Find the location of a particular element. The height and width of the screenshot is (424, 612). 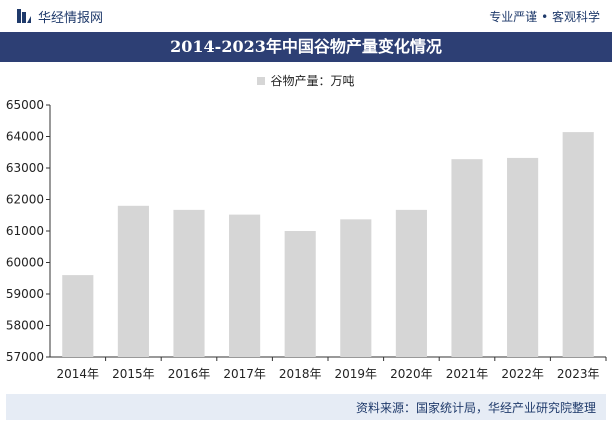

y-tick-label: 57000 is located at coordinates (25, 357).